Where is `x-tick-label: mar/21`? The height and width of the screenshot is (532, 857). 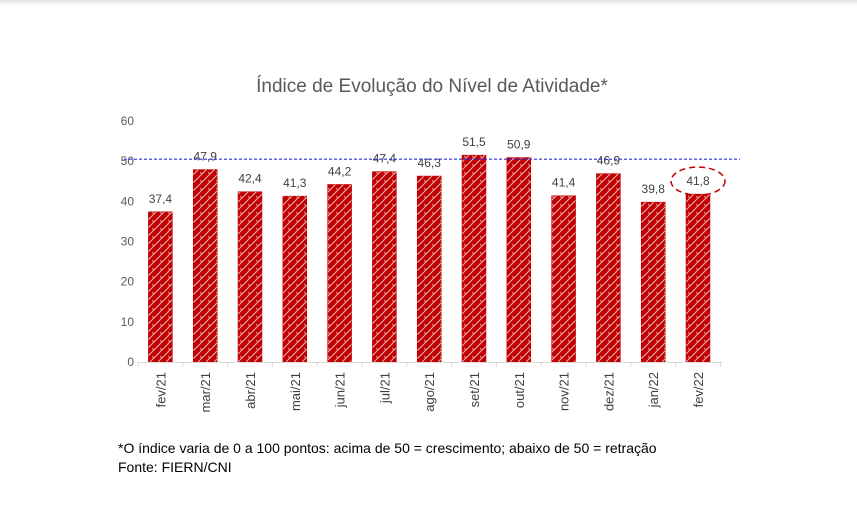 x-tick-label: mar/21 is located at coordinates (205, 392).